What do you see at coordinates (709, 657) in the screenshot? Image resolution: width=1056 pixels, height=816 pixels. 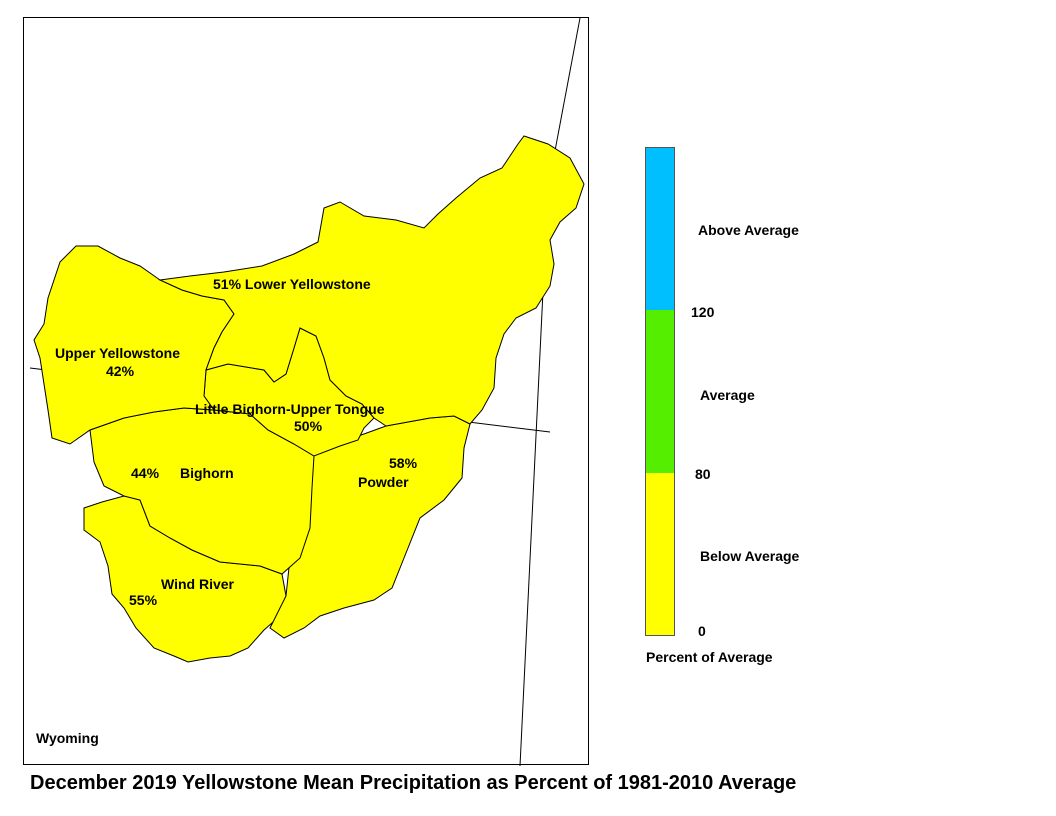 I see `legend-title: Percent of Average` at bounding box center [709, 657].